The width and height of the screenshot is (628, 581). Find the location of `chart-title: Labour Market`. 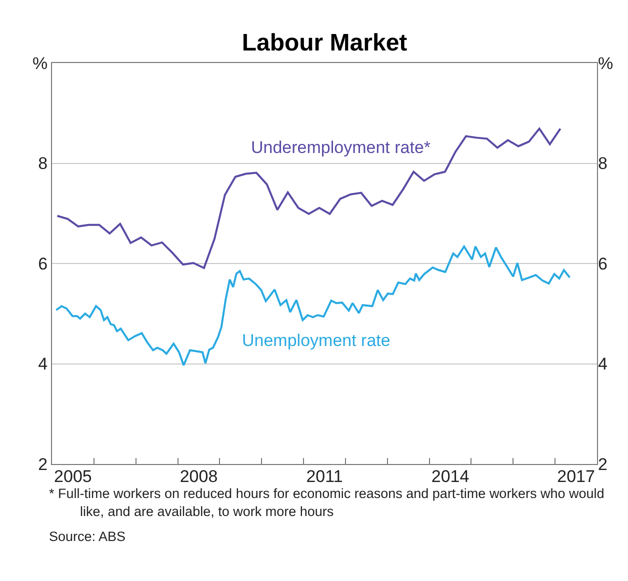

chart-title: Labour Market is located at coordinates (325, 42).